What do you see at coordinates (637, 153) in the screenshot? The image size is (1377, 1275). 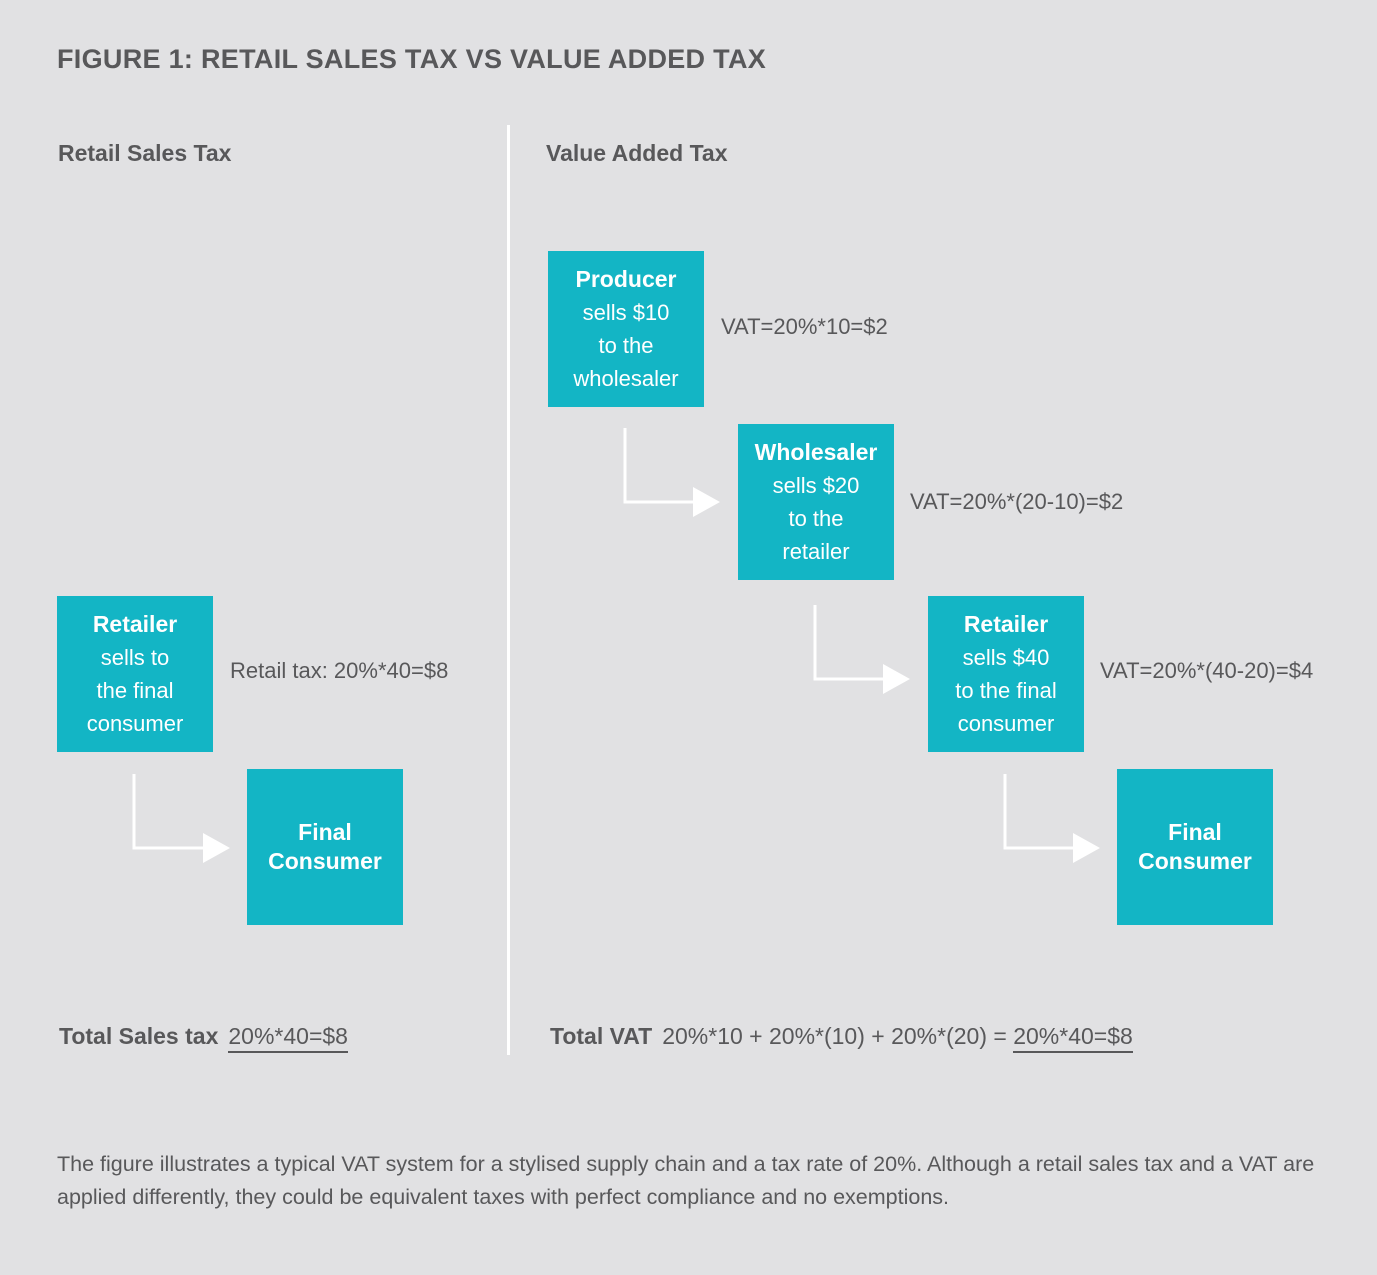 I see `vat-heading: Value Added Tax` at bounding box center [637, 153].